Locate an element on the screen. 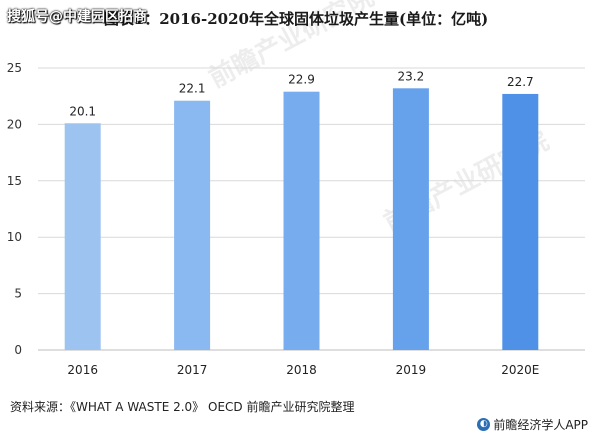  brand-label: 前瞻经济学人APP is located at coordinates (540, 425).